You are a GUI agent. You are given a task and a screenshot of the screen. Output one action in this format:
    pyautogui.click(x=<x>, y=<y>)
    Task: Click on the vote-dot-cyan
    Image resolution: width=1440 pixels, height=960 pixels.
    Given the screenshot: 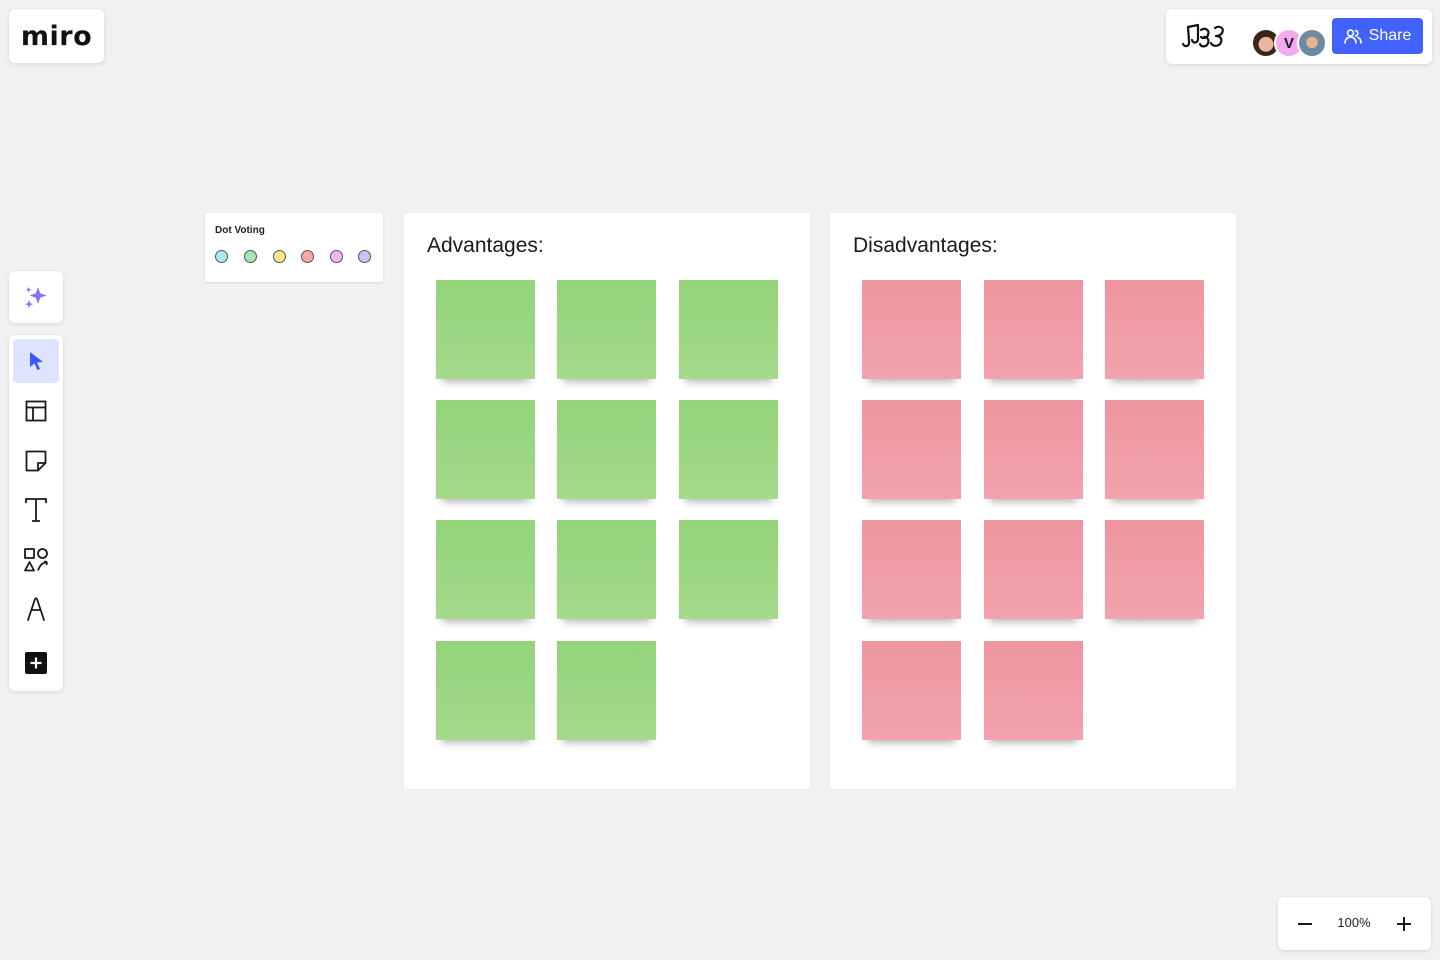 What is the action you would take?
    pyautogui.click(x=221, y=256)
    